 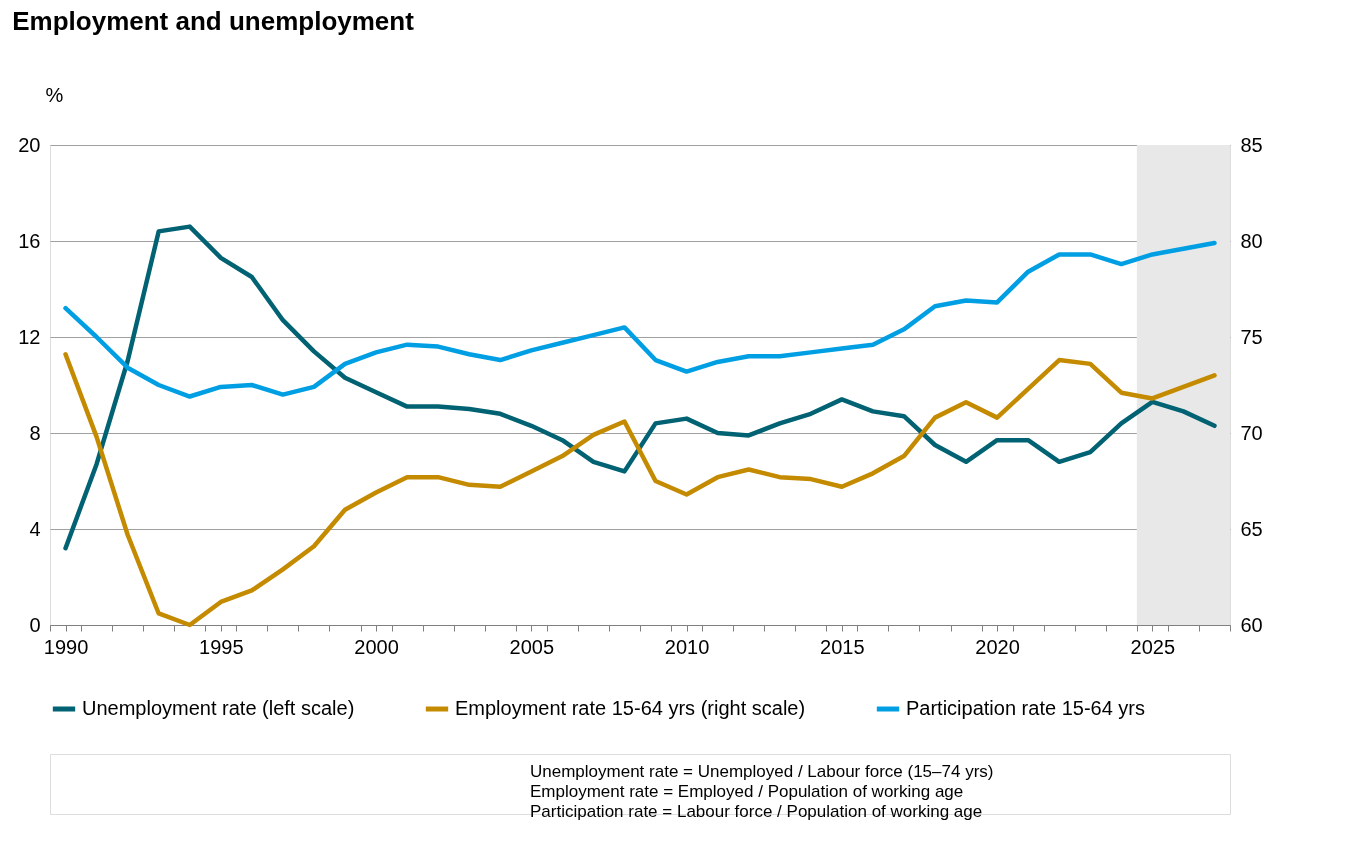 What do you see at coordinates (29, 144) in the screenshot?
I see `y-tick-label: 20` at bounding box center [29, 144].